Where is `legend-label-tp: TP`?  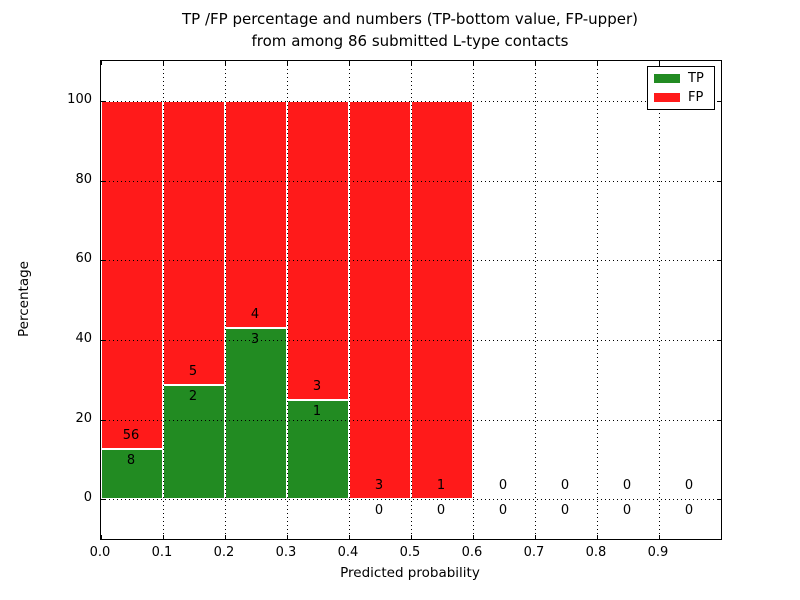
legend-label-tp: TP is located at coordinates (696, 78).